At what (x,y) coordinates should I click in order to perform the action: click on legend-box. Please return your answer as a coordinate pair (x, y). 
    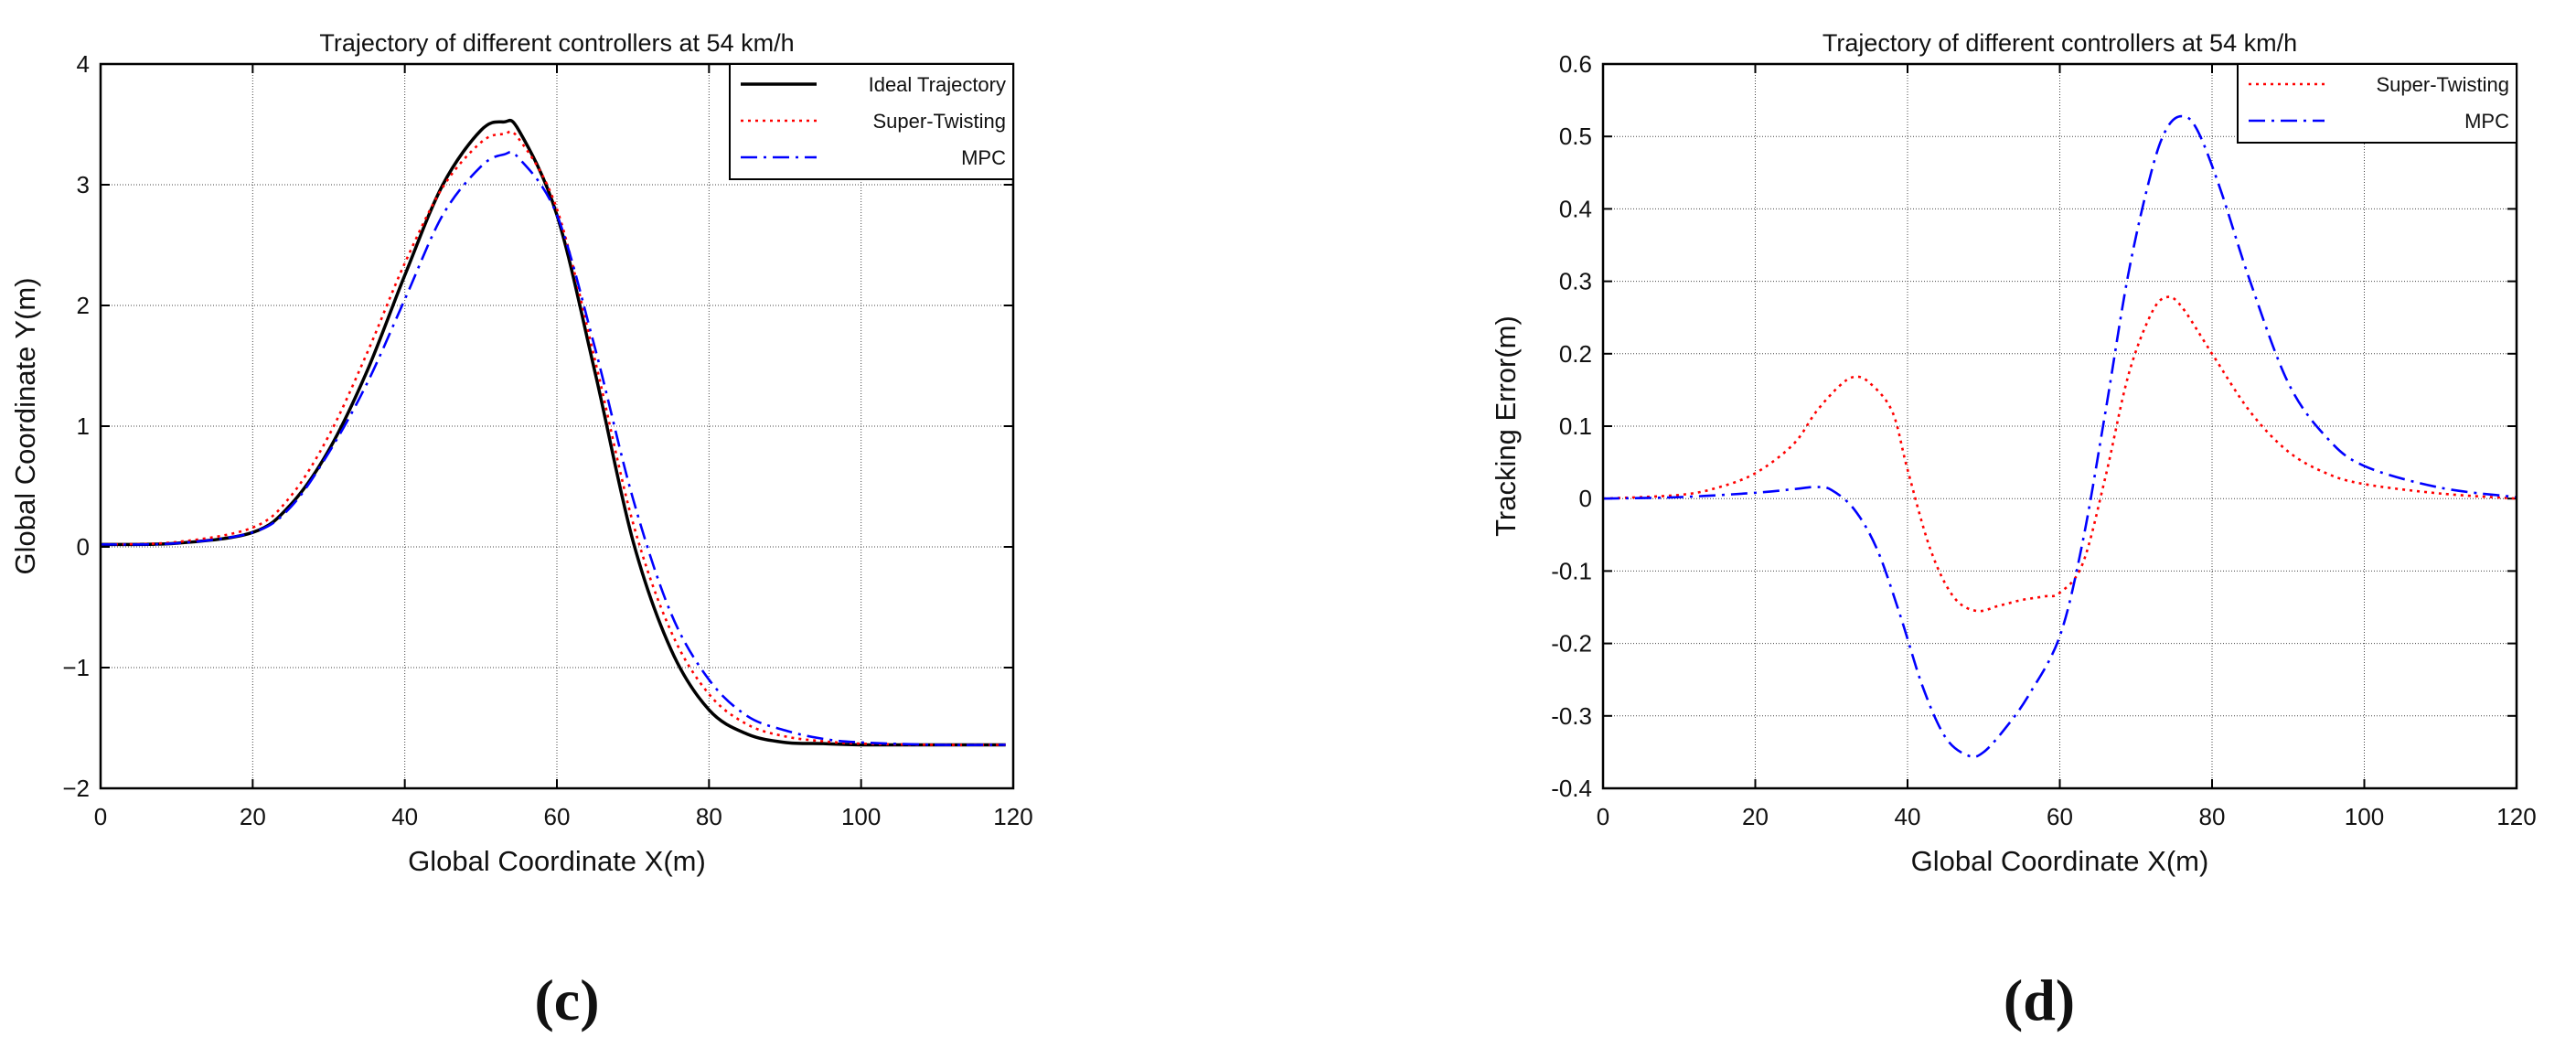
    Looking at the image, I should click on (2377, 103).